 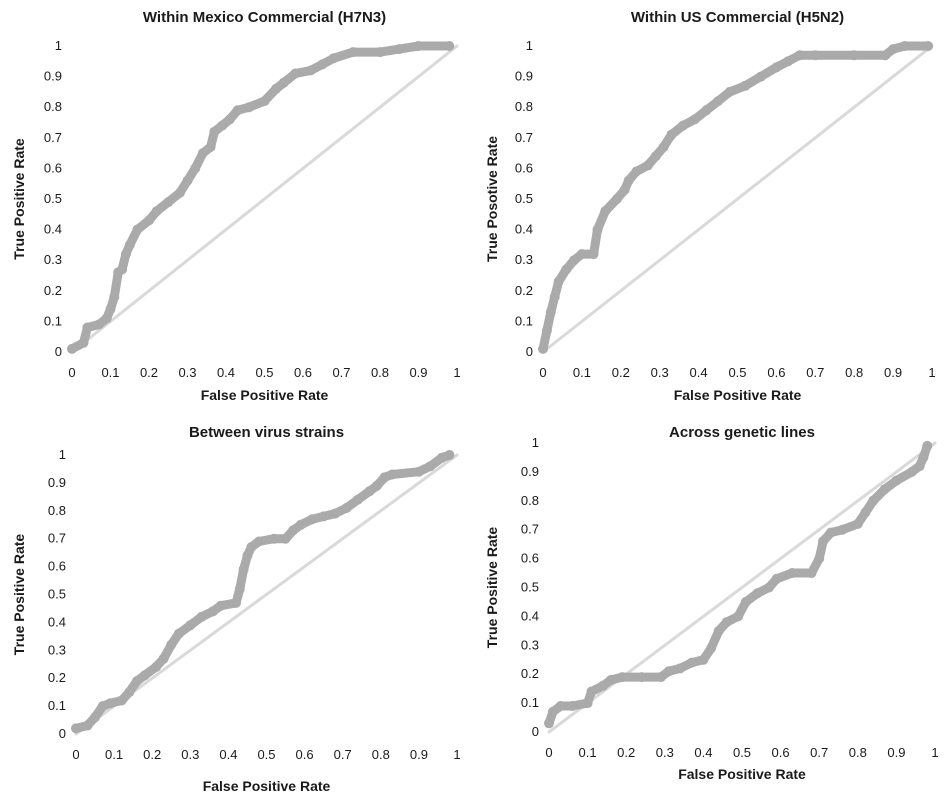 I want to click on chance-diagonal-line, so click(x=266, y=594).